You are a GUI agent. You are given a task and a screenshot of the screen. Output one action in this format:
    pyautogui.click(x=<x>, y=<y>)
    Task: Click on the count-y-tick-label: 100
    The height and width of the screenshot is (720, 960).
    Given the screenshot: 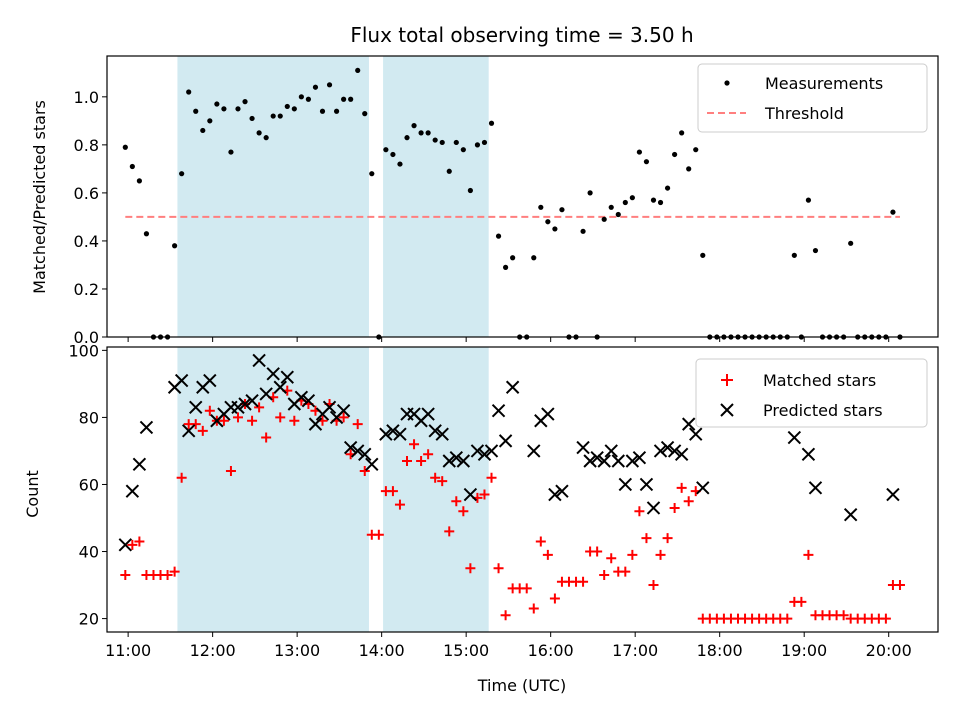 What is the action you would take?
    pyautogui.click(x=83, y=350)
    